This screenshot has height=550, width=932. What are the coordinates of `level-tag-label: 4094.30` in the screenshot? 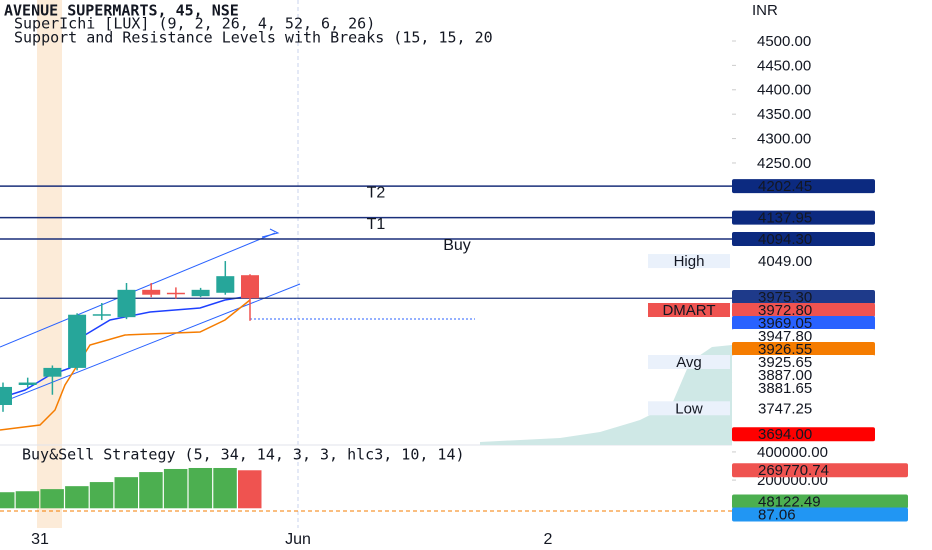 It's located at (785, 239).